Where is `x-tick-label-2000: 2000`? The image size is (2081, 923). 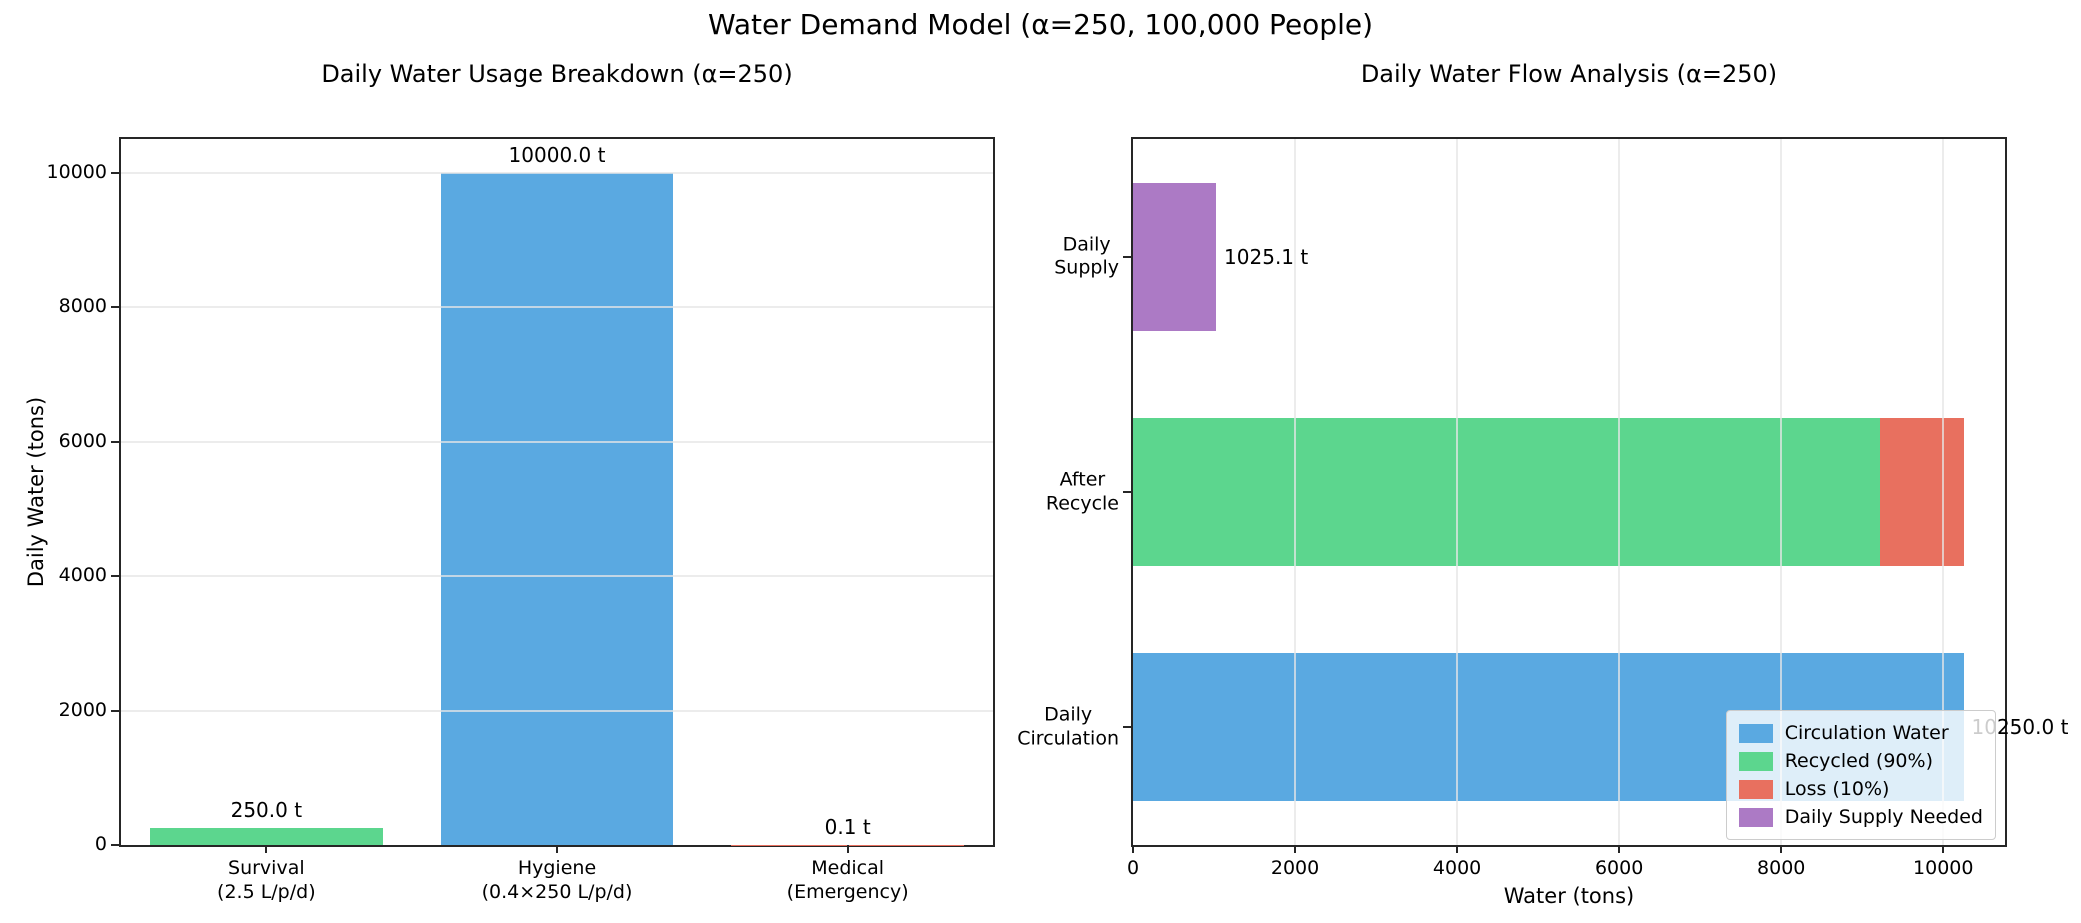 x-tick-label-2000: 2000 is located at coordinates (1295, 868).